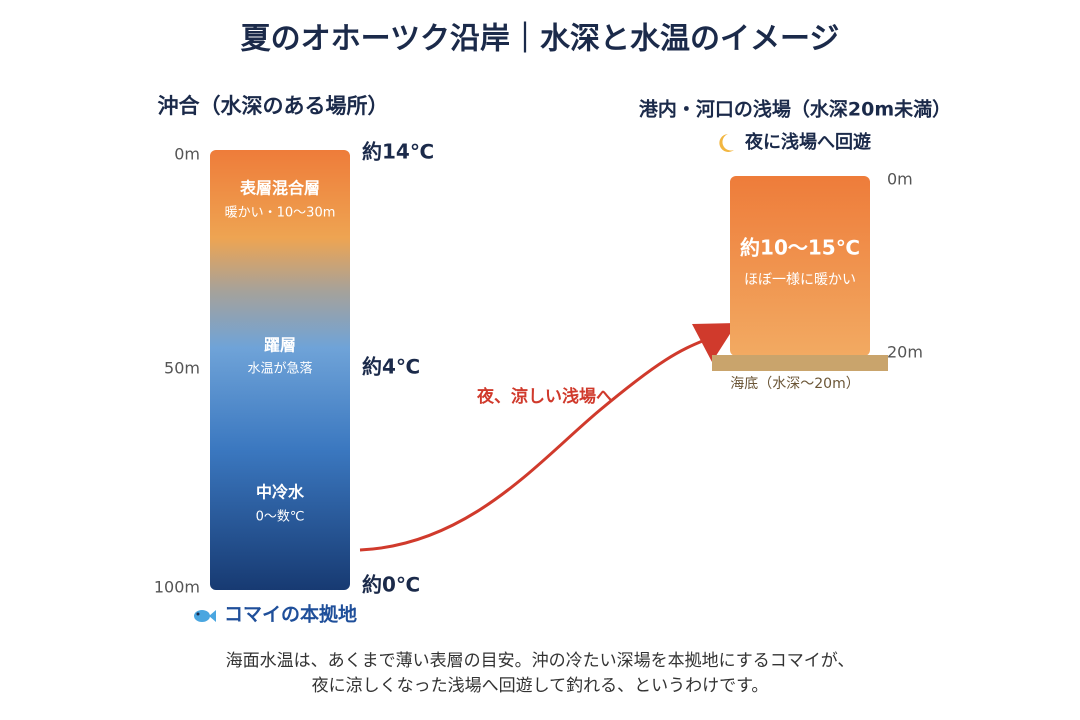  Describe the element at coordinates (714, 342) in the screenshot. I see `arrow-head` at that location.